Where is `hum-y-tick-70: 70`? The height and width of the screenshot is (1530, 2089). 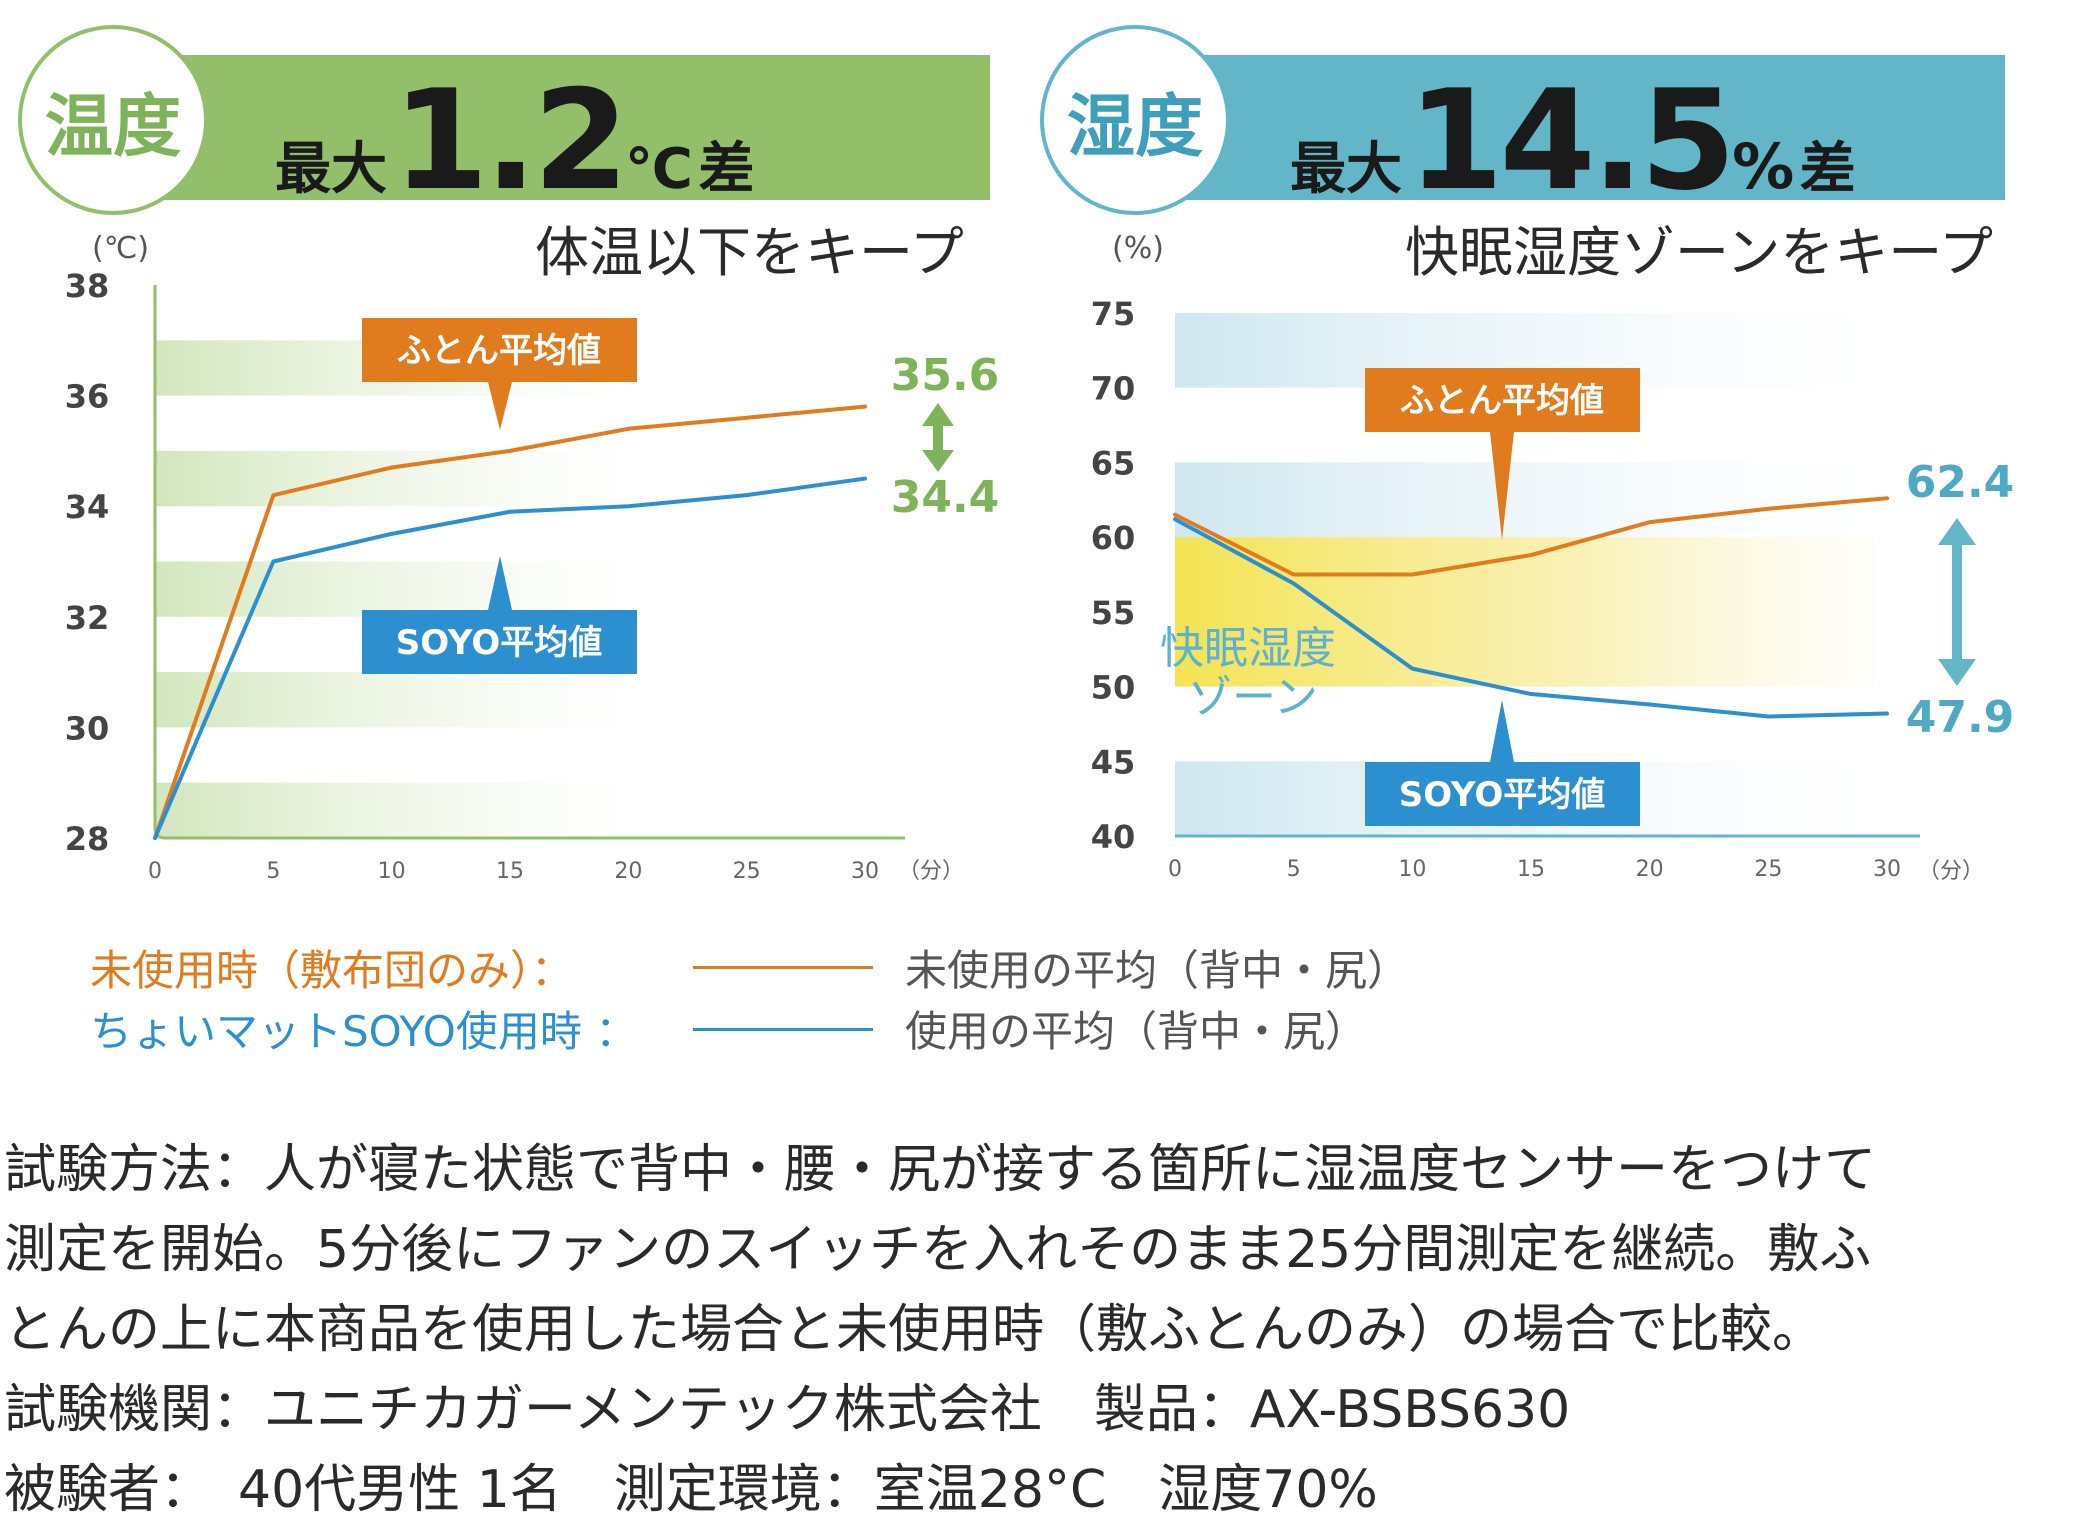
hum-y-tick-70: 70 is located at coordinates (1113, 389).